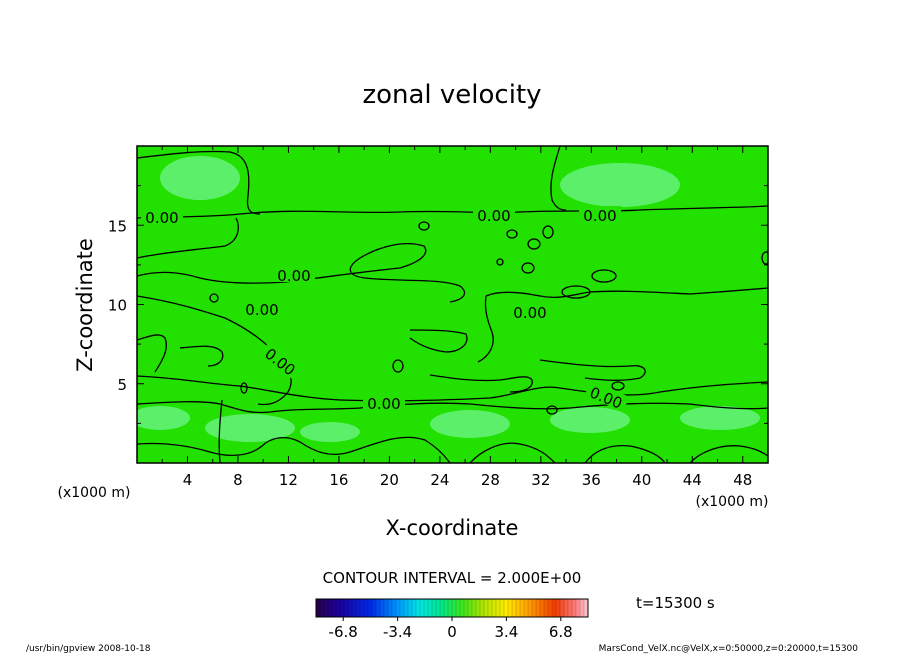 This screenshot has width=904, height=654. Describe the element at coordinates (490, 480) in the screenshot. I see `x-tick-label: 28` at that location.